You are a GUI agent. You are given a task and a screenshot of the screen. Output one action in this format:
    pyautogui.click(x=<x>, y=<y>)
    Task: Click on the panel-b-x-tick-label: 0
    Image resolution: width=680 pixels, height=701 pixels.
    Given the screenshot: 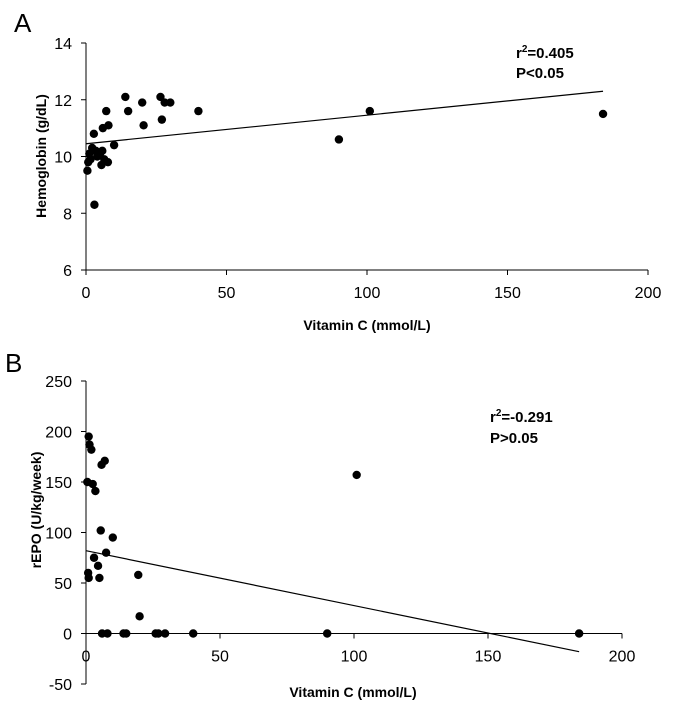 What is the action you would take?
    pyautogui.click(x=86, y=657)
    